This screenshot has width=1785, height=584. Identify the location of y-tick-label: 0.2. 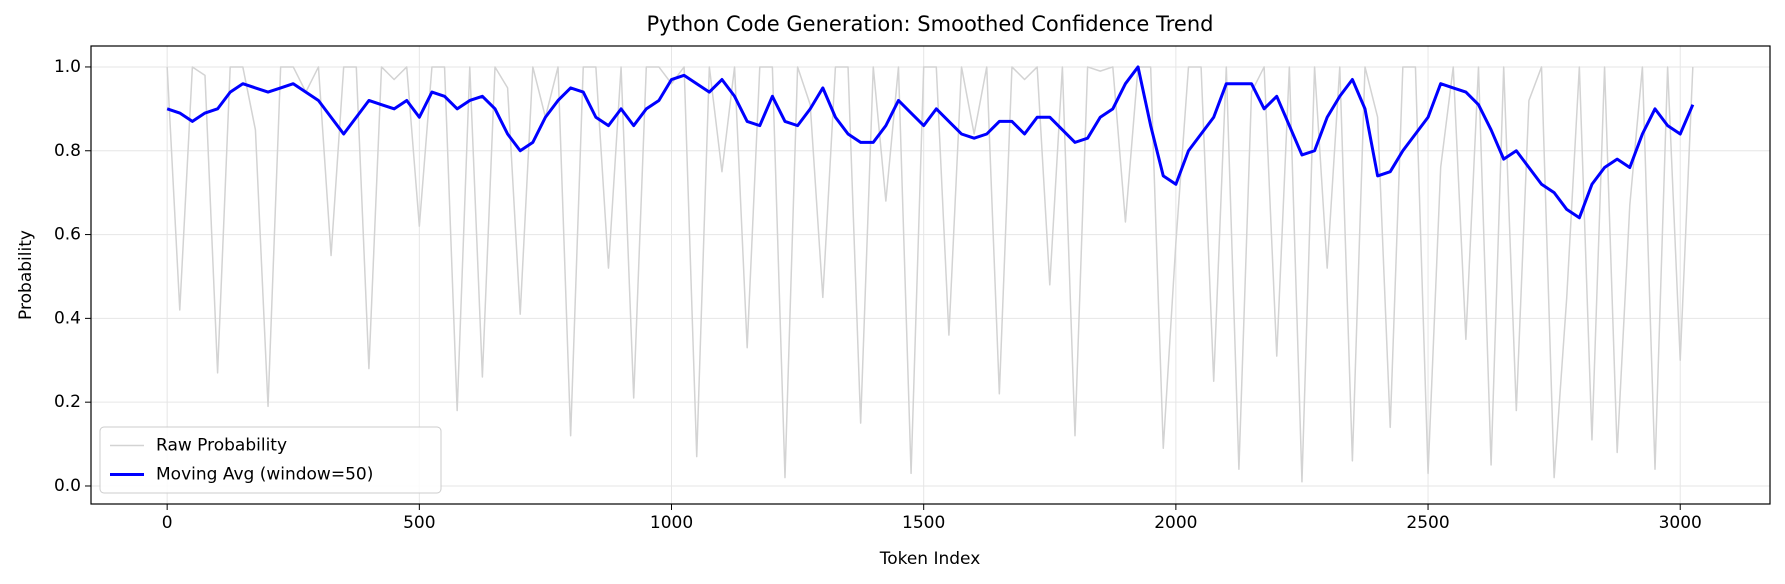
(67, 402).